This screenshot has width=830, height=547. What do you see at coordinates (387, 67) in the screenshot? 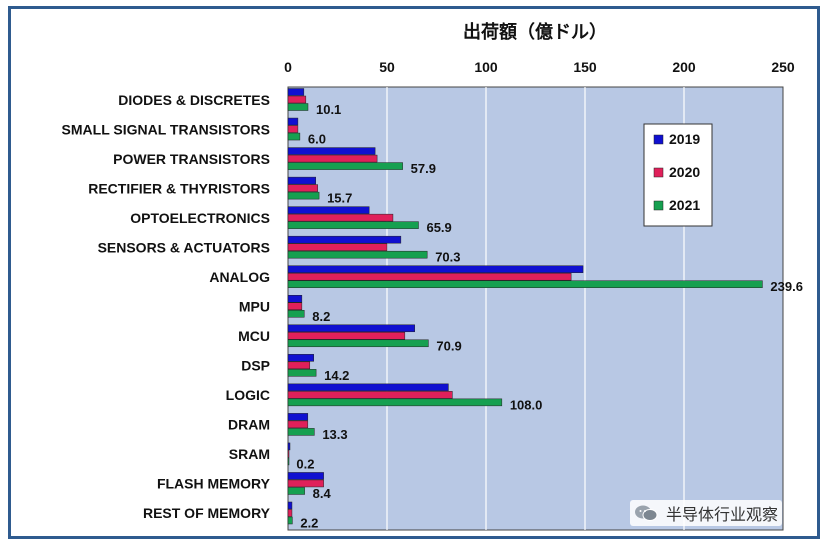
I see `x-tick-label: 50` at bounding box center [387, 67].